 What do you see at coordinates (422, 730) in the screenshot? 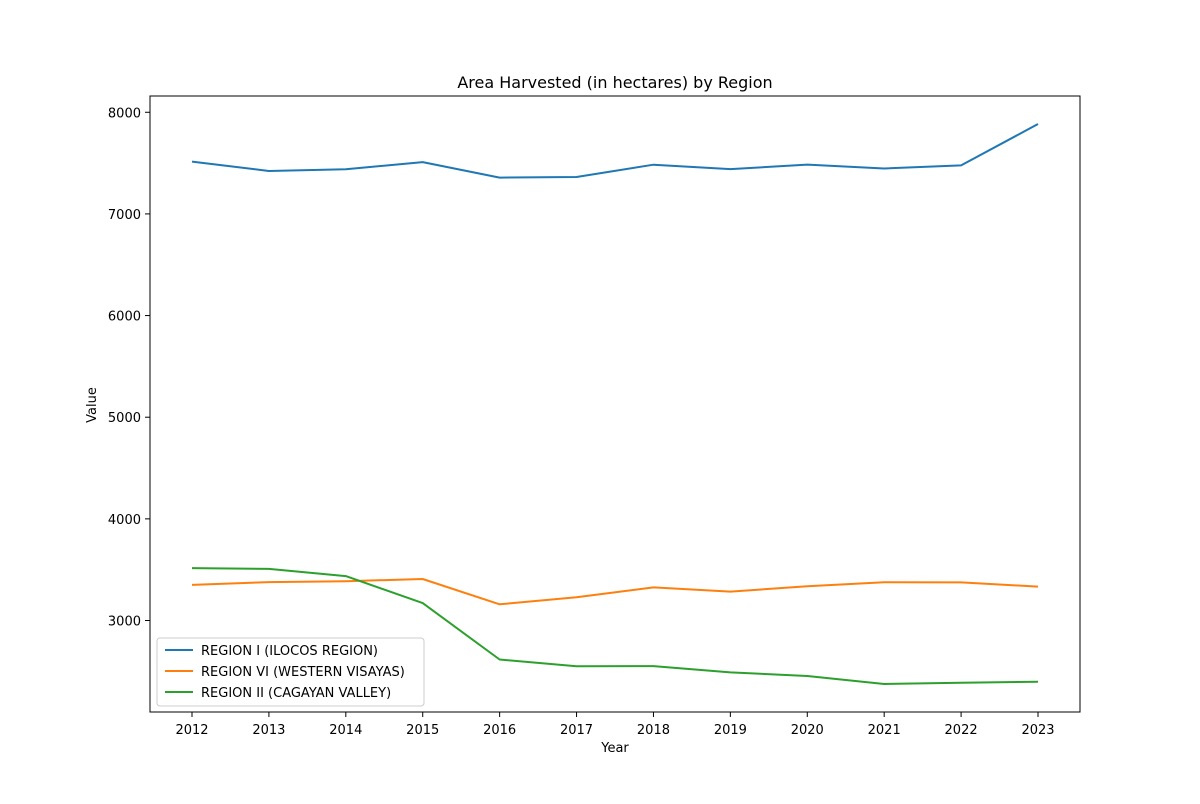
I see `x-tick-label: 2015` at bounding box center [422, 730].